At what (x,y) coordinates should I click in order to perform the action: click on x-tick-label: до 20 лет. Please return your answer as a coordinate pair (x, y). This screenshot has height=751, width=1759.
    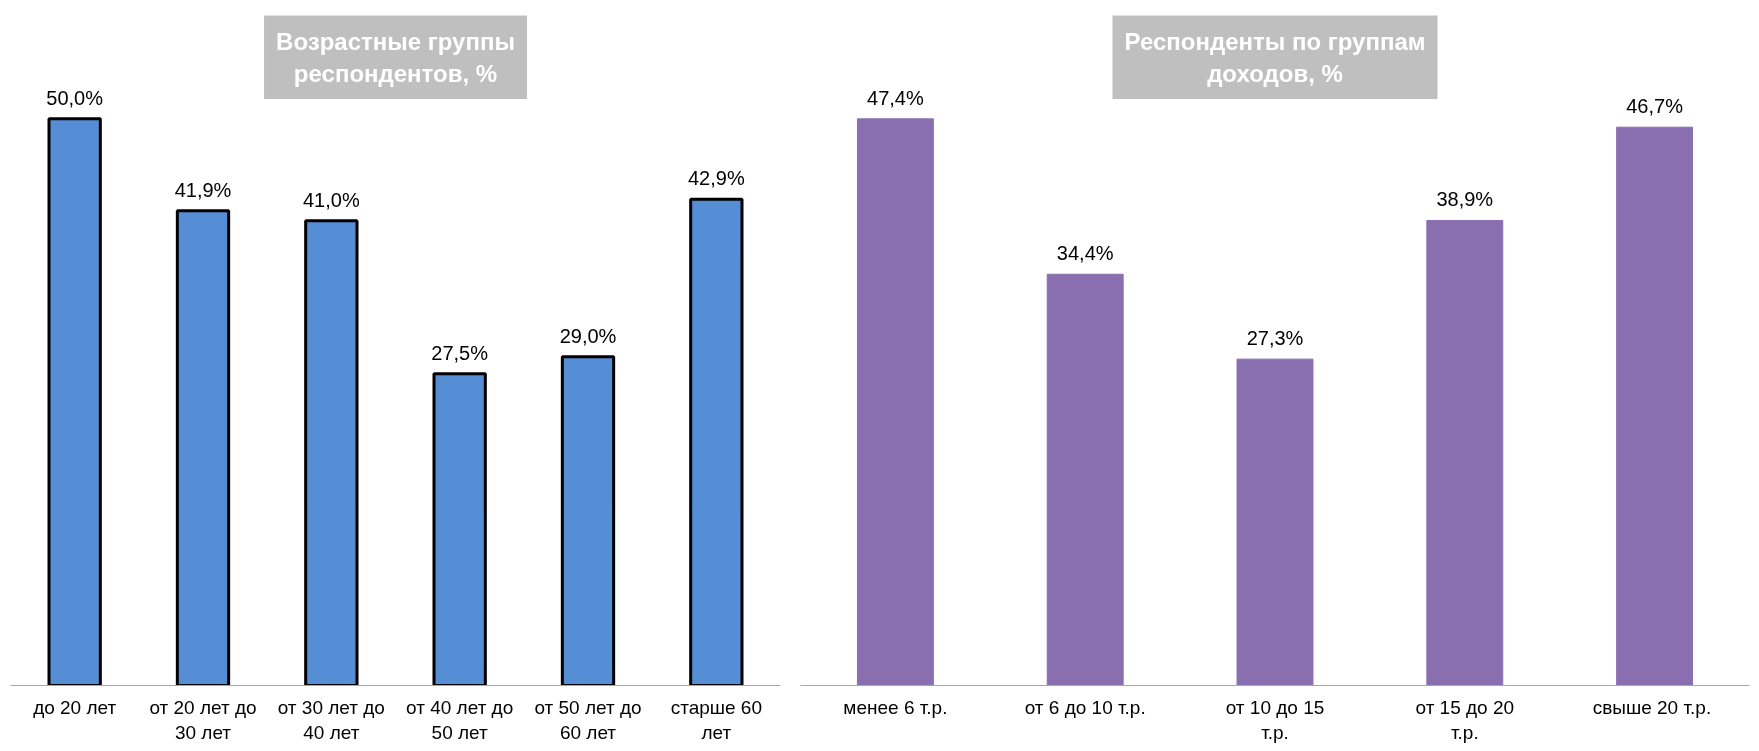
    Looking at the image, I should click on (75, 707).